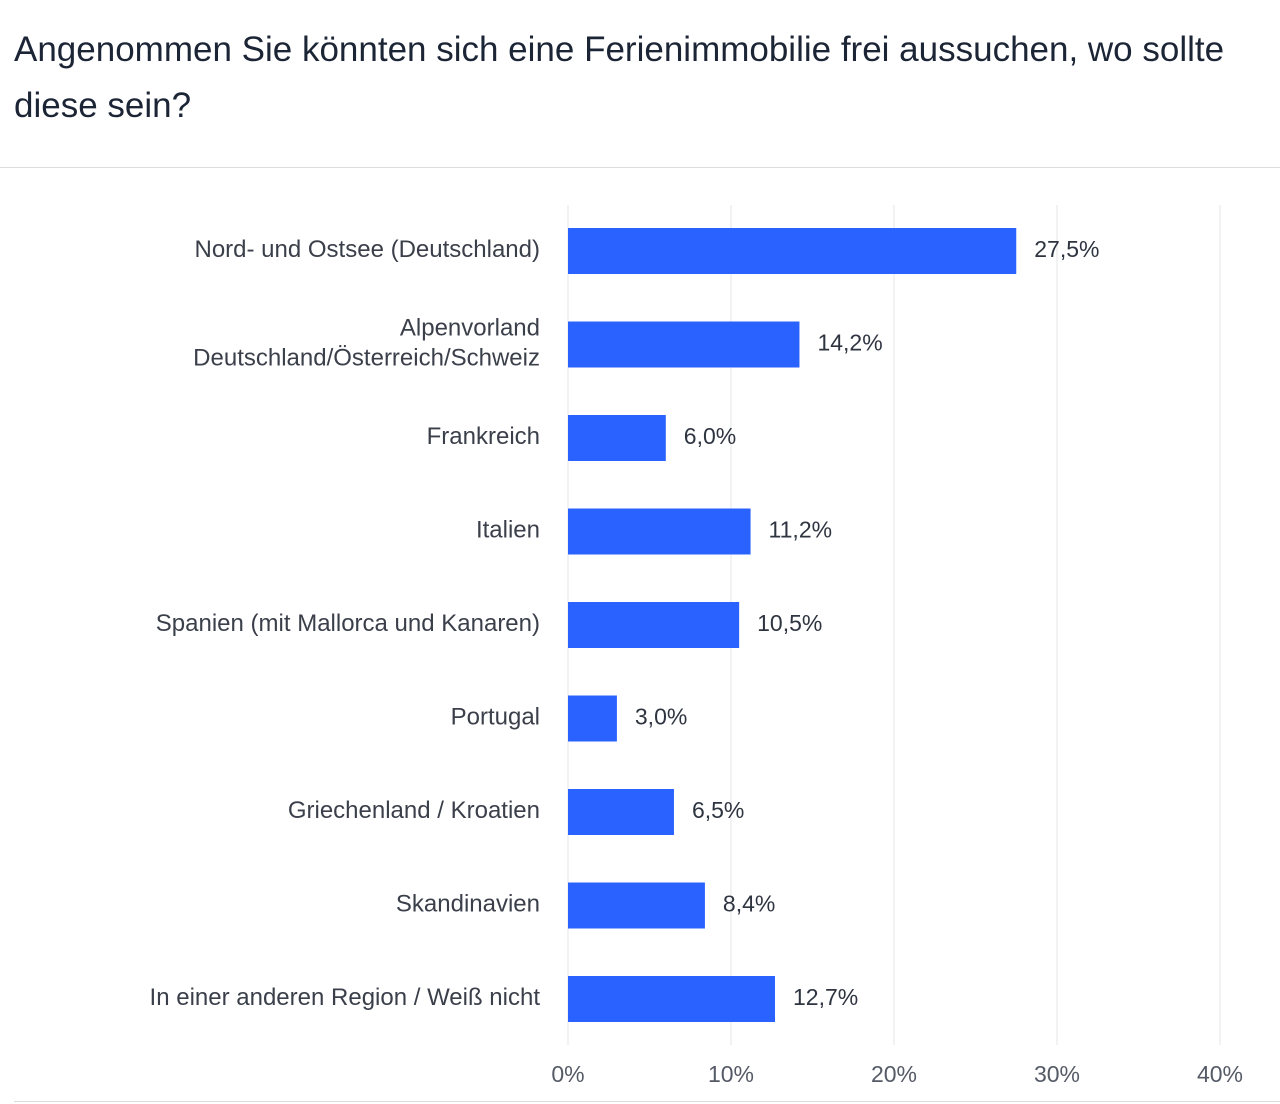  Describe the element at coordinates (849, 343) in the screenshot. I see `value-label: 14,2%` at that location.